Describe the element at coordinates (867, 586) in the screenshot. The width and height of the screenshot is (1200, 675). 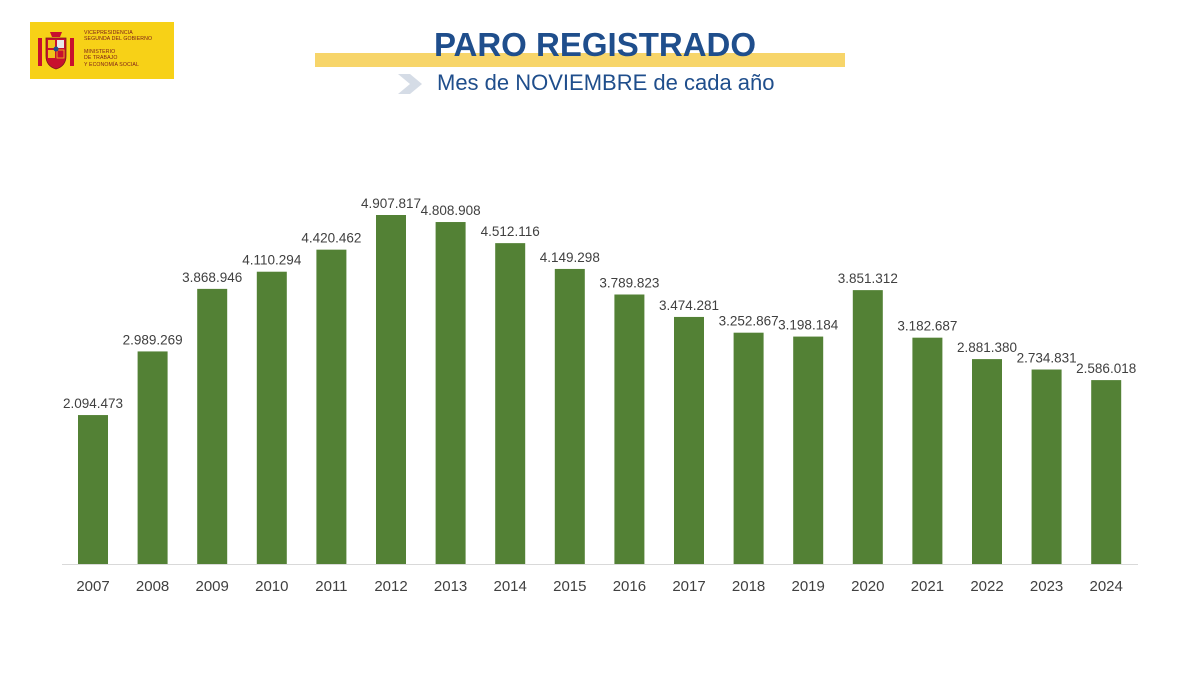
I see `x-tick-2020: 2020` at that location.